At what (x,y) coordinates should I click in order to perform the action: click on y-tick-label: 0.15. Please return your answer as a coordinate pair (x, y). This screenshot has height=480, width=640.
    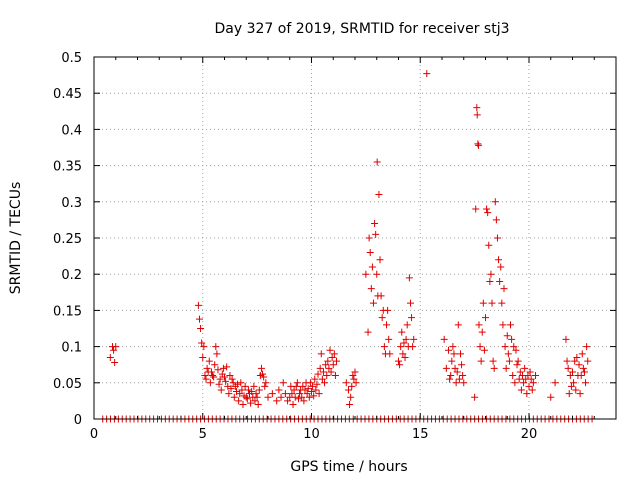
    Looking at the image, I should click on (67, 311).